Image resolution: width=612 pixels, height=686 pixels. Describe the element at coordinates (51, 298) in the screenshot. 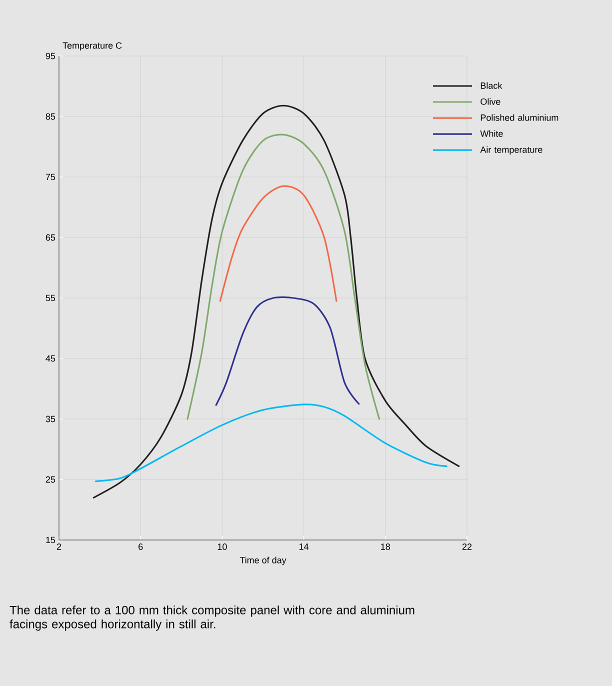

I see `y-tick-label: 55` at that location.